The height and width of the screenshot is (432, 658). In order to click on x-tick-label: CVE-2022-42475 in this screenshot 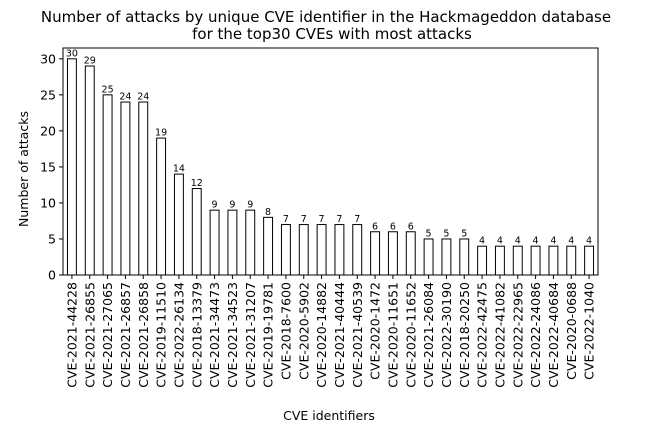, I will do `click(482, 335)`.